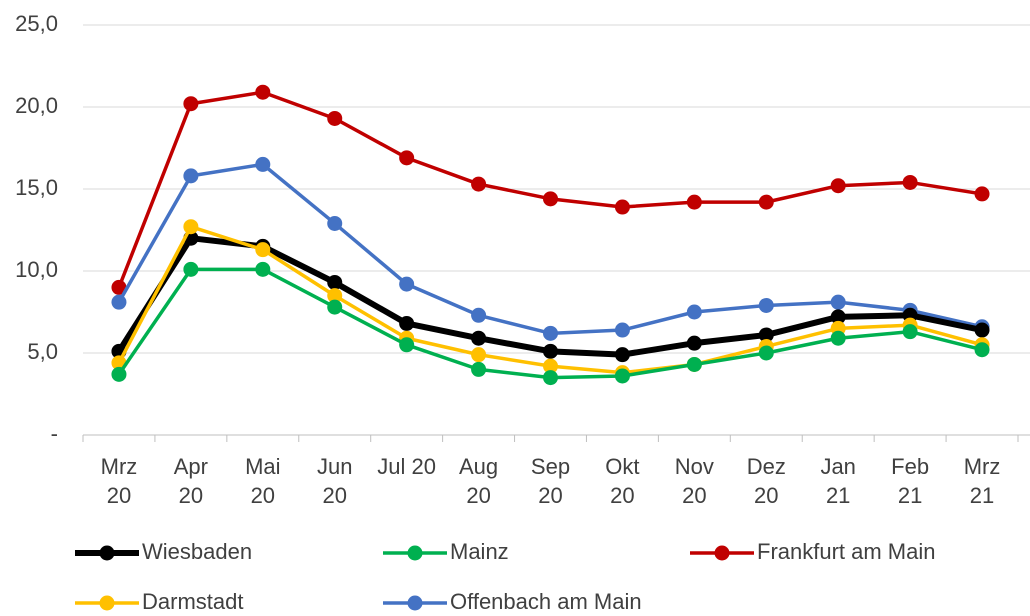  What do you see at coordinates (406, 466) in the screenshot?
I see `x-tick-label: Jul 20` at bounding box center [406, 466].